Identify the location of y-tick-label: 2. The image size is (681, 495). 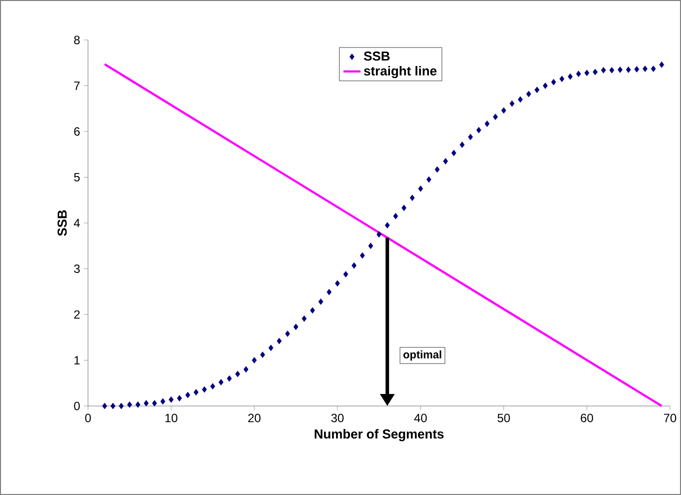
(77, 314).